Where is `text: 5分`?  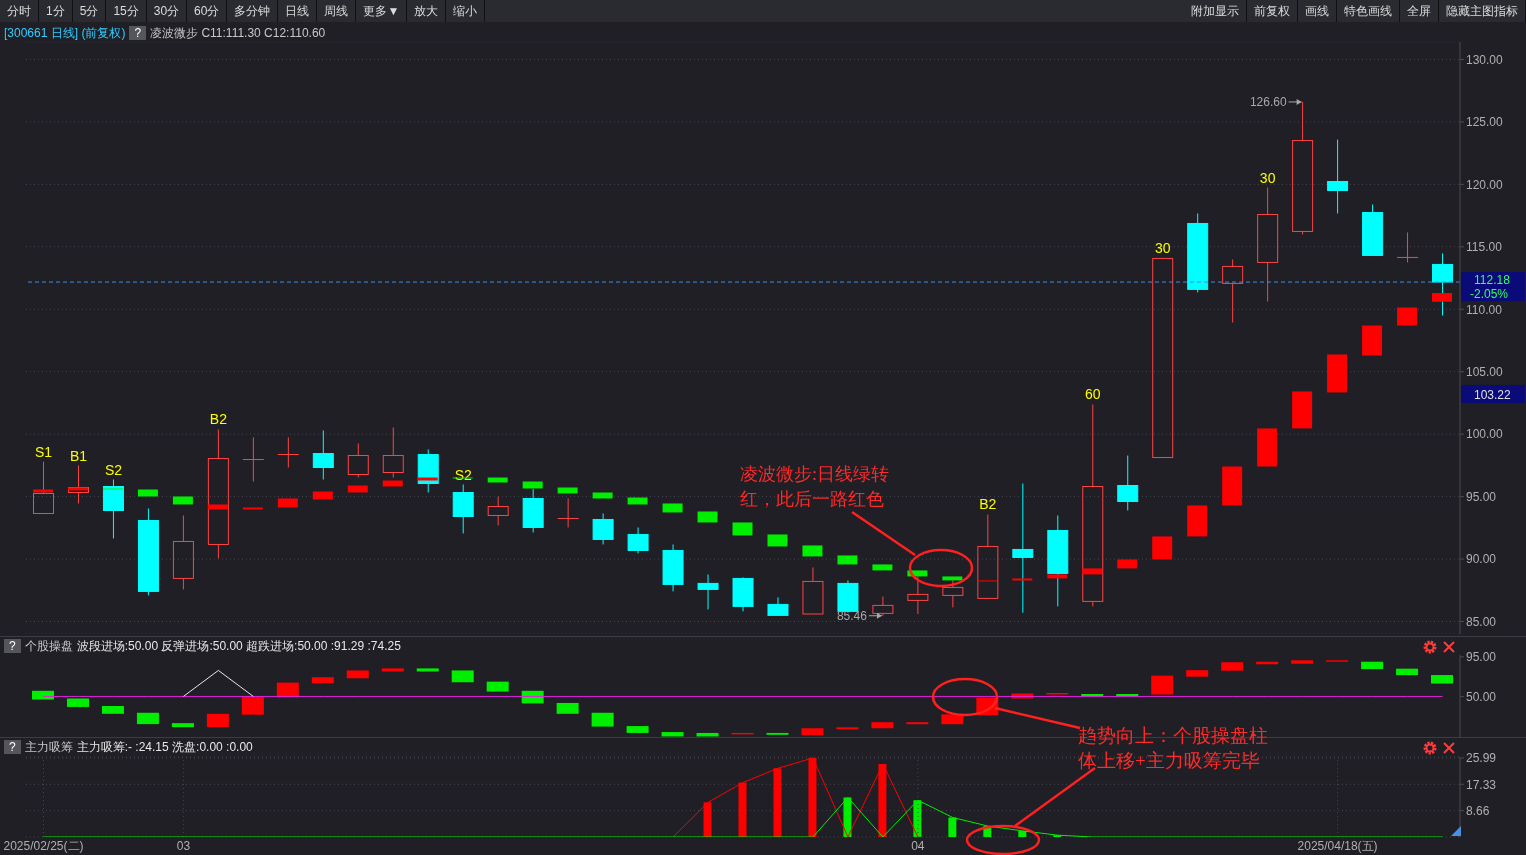 text: 5分 is located at coordinates (89, 11).